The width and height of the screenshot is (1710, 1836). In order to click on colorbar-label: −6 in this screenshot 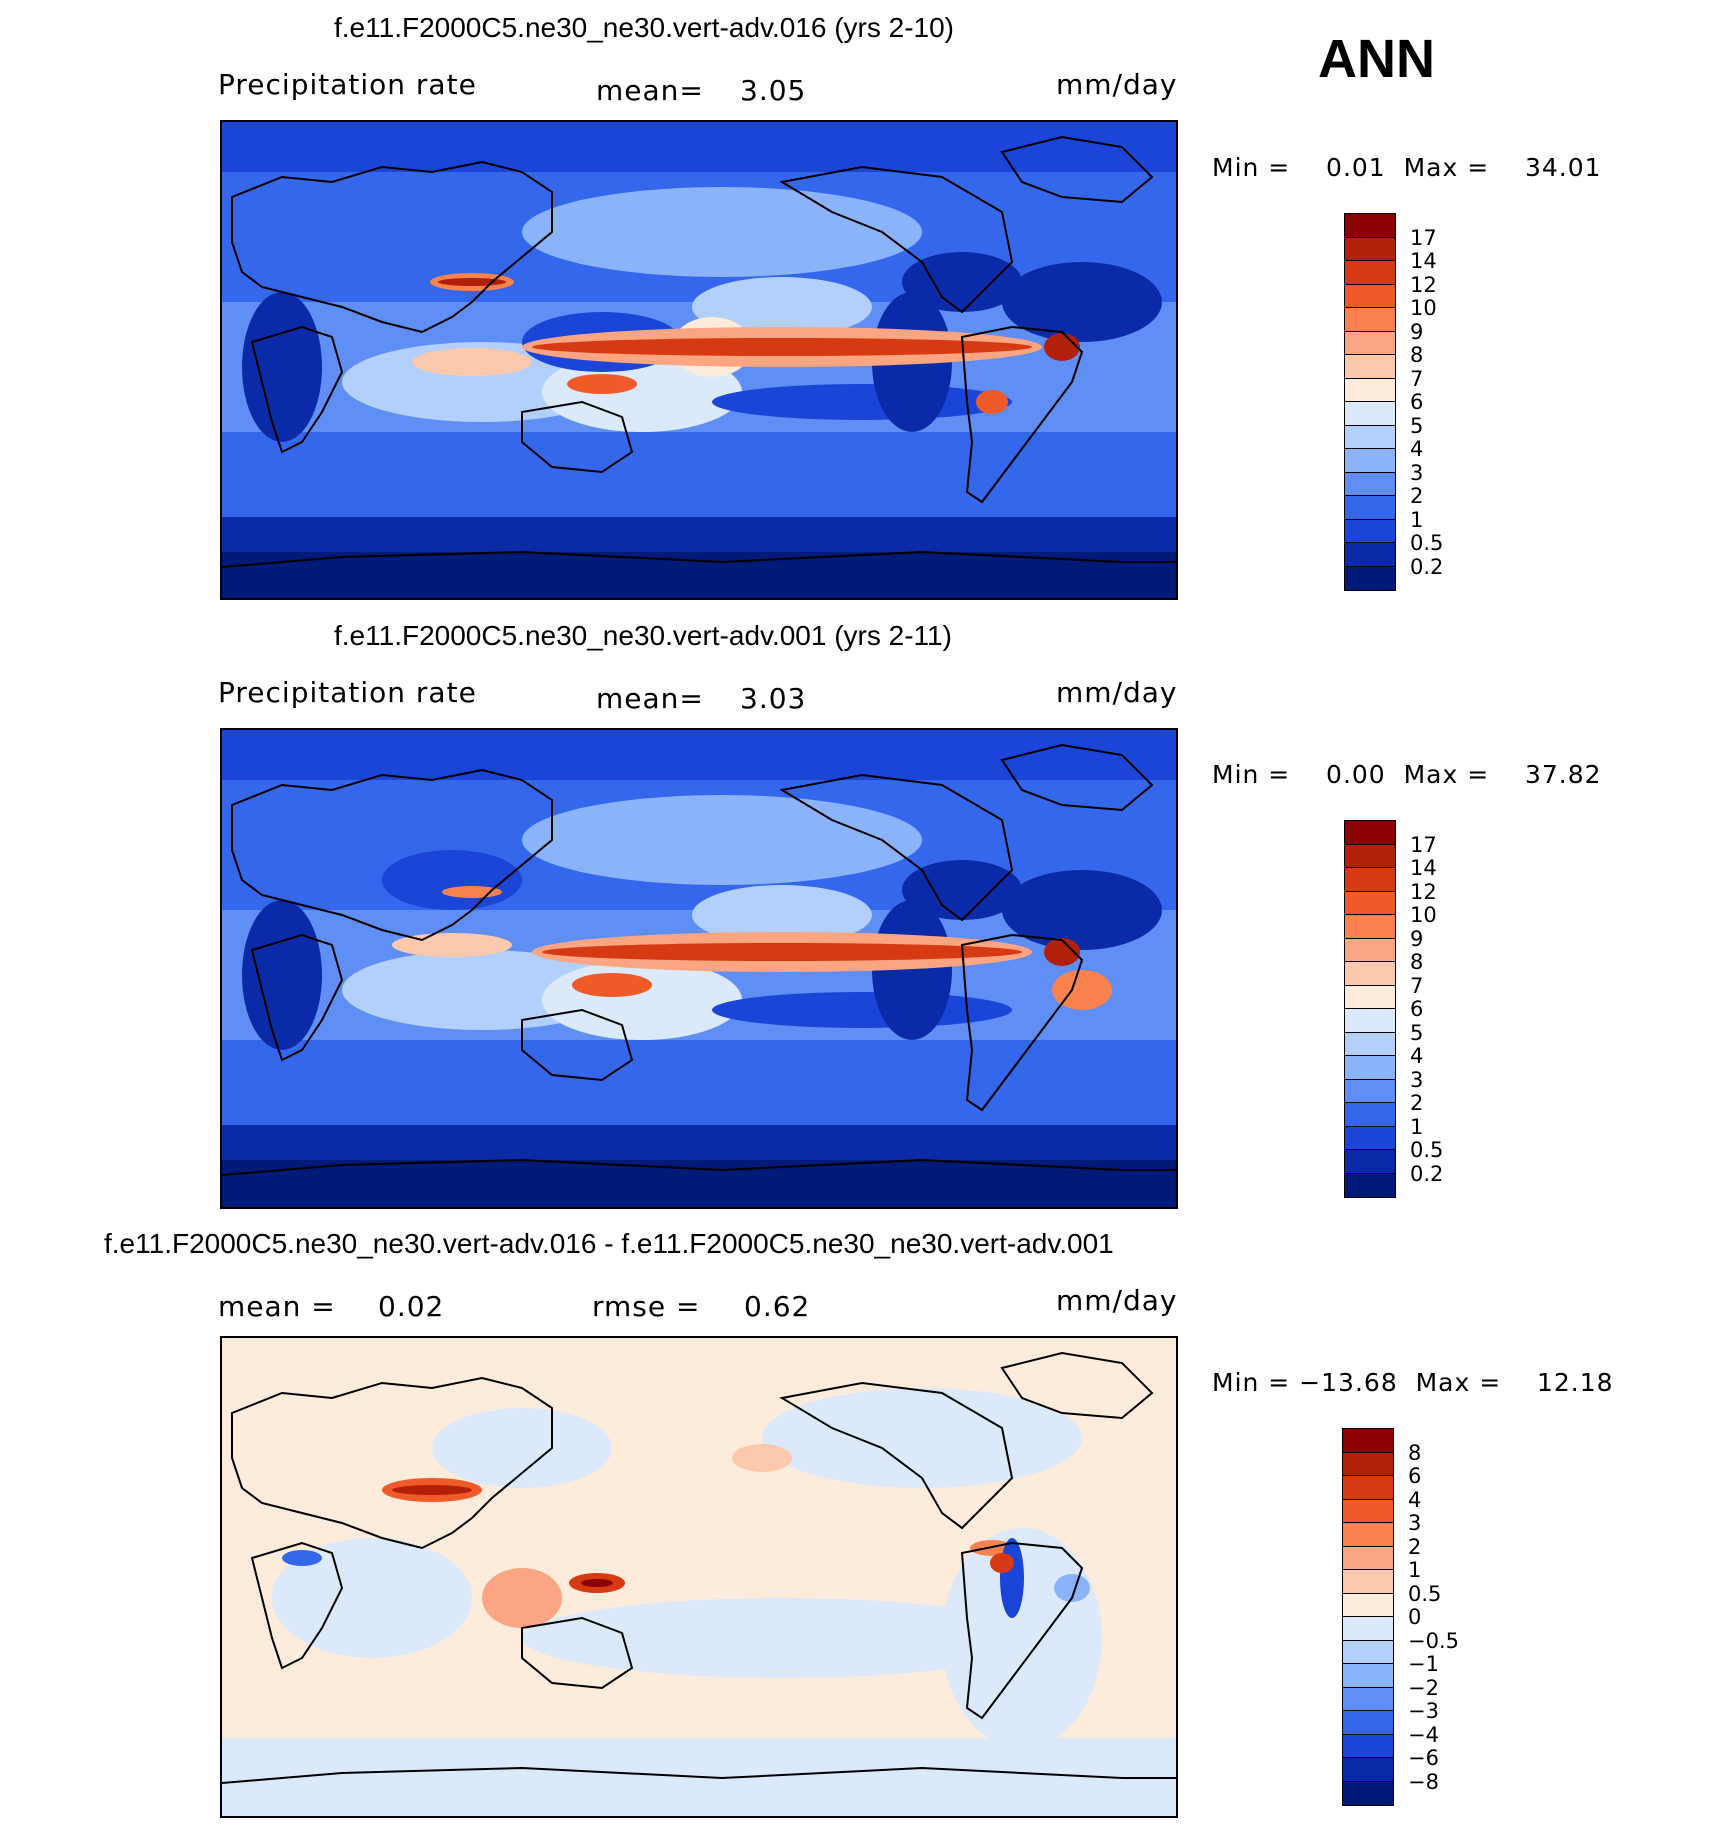, I will do `click(1423, 1758)`.